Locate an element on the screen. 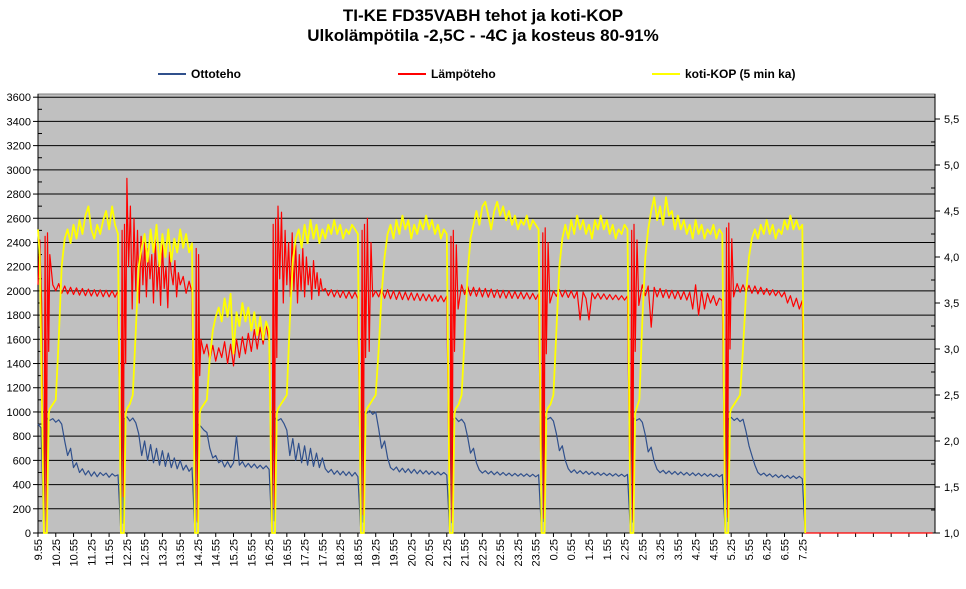 The width and height of the screenshot is (966, 589). svg-text: 3400 is located at coordinates (19, 122).